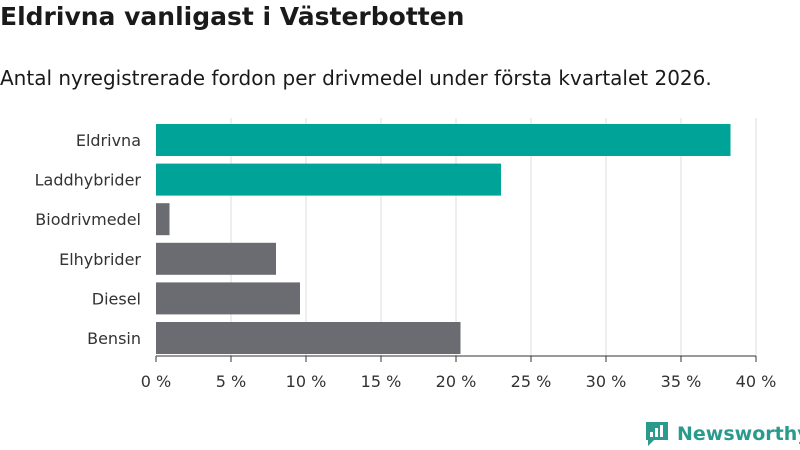 This screenshot has height=450, width=800. I want to click on x-tick-label: 30 %, so click(606, 381).